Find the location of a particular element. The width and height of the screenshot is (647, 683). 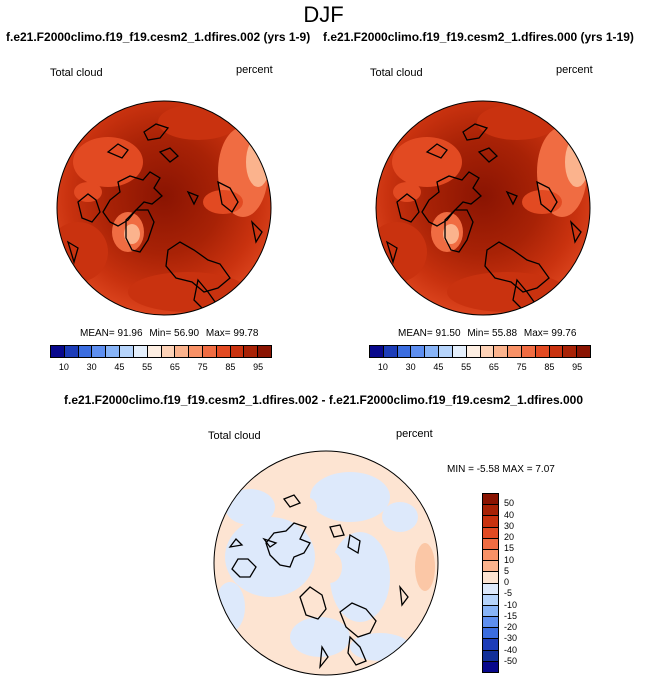

colorbar-tick-label: 40 is located at coordinates (509, 514).